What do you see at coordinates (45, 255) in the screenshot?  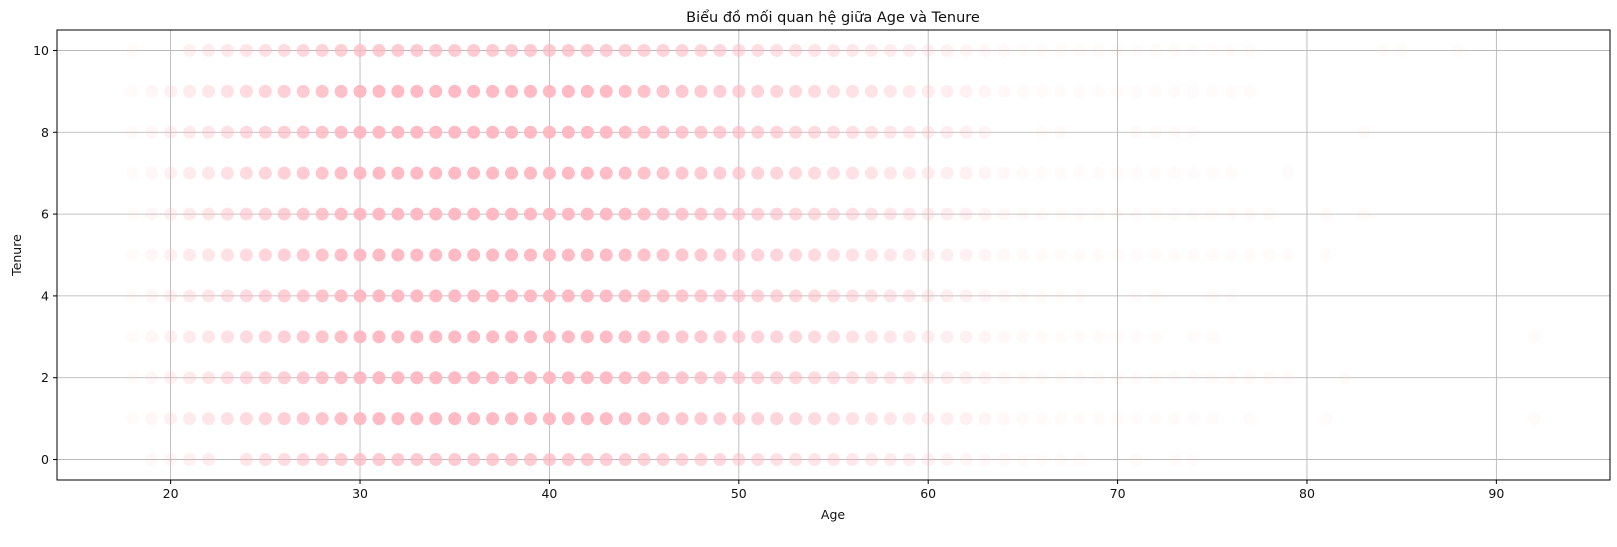 I see `y-axis-ticks: 0 2 4 6 8 10` at bounding box center [45, 255].